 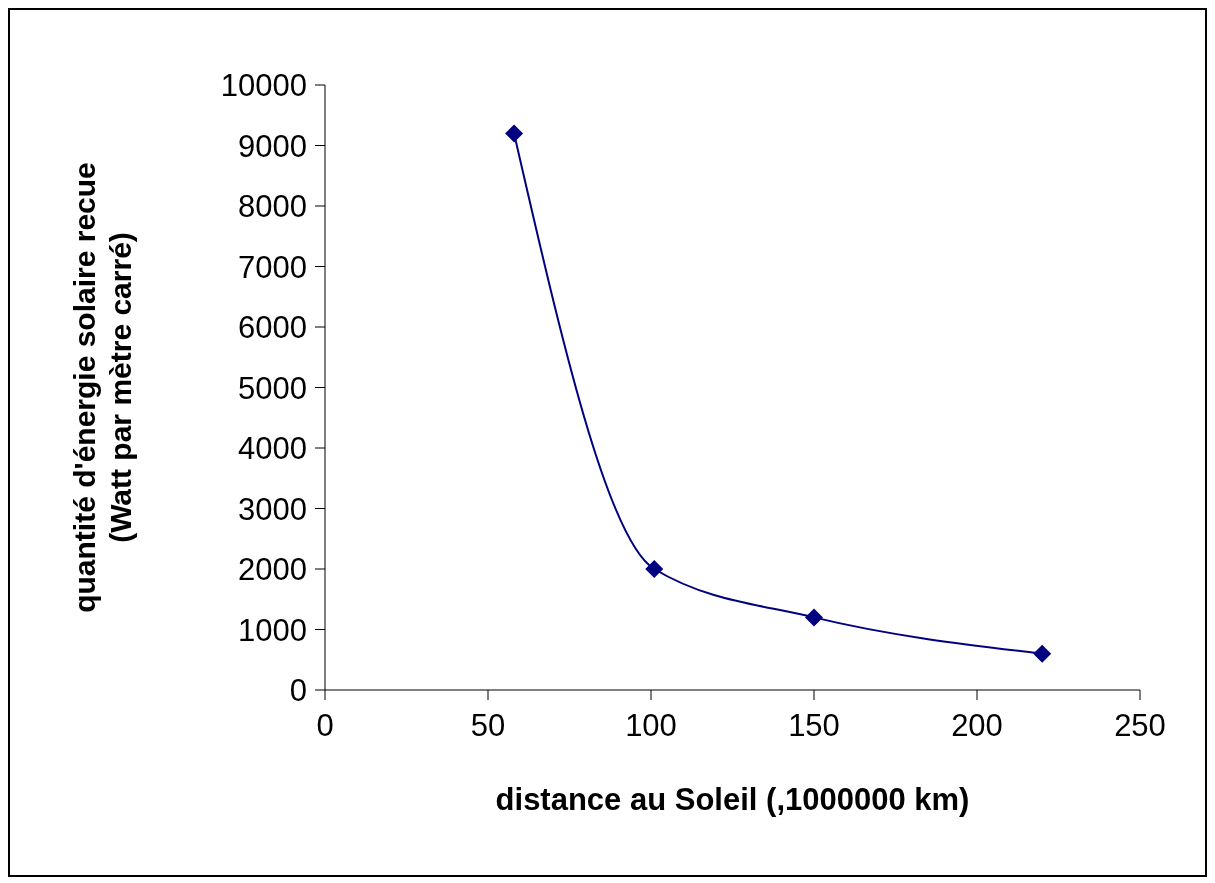 I want to click on y-tick-label: 4000, so click(x=272, y=449).